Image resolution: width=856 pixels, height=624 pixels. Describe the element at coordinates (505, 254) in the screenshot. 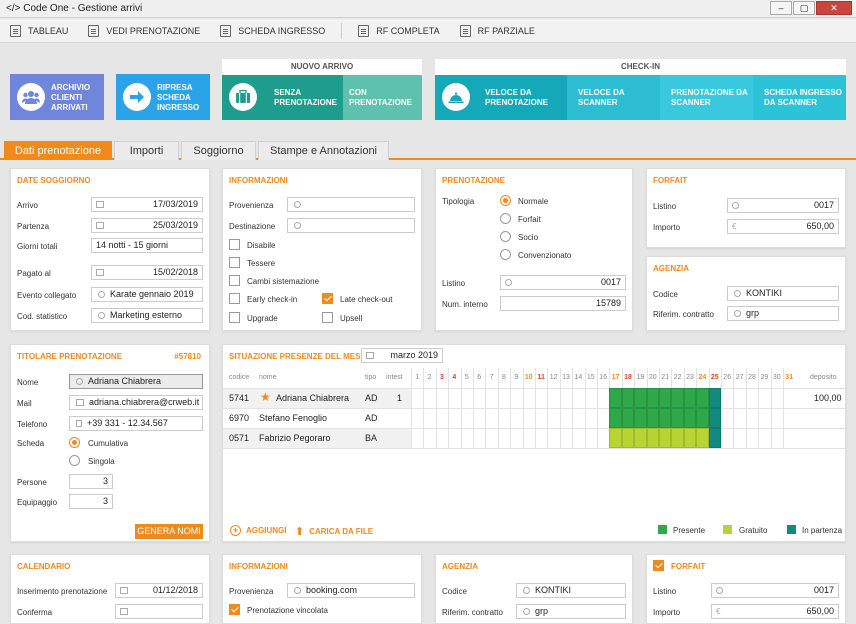

I see `radio-convenzionato` at that location.